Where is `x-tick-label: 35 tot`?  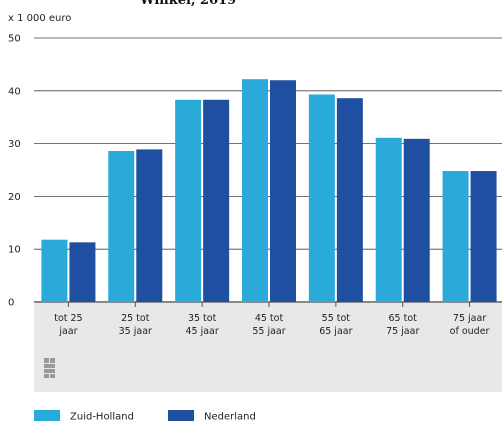 x-tick-label: 35 tot is located at coordinates (202, 318).